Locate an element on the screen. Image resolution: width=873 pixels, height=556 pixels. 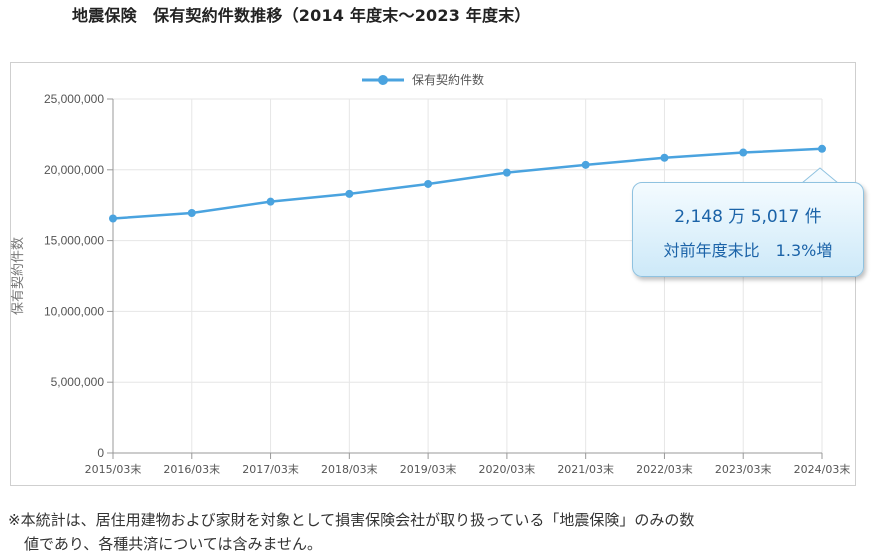
x-tick-label: 2017/03末 is located at coordinates (270, 469).